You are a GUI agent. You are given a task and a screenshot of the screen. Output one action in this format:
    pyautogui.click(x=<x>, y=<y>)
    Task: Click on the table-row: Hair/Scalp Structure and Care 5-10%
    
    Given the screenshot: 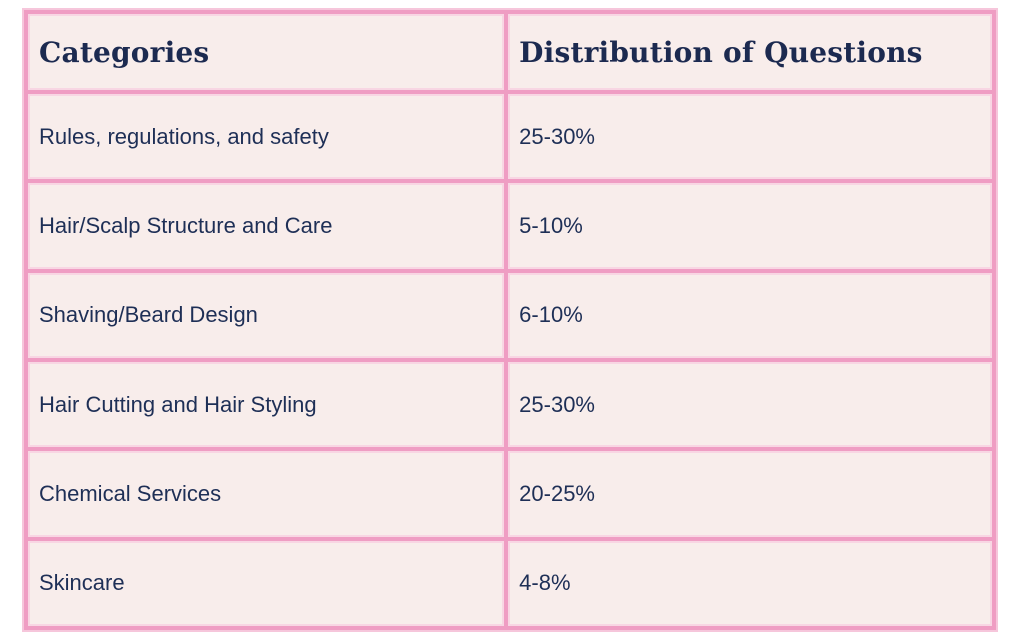 What is the action you would take?
    pyautogui.click(x=510, y=226)
    